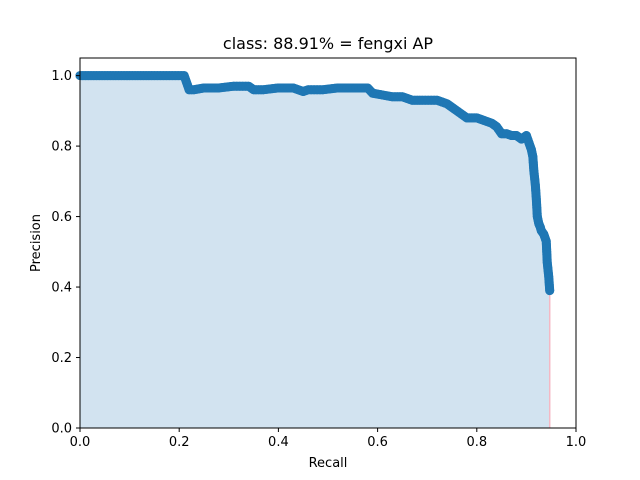 The height and width of the screenshot is (480, 640). What do you see at coordinates (179, 442) in the screenshot?
I see `x-tick-label: 0.2` at bounding box center [179, 442].